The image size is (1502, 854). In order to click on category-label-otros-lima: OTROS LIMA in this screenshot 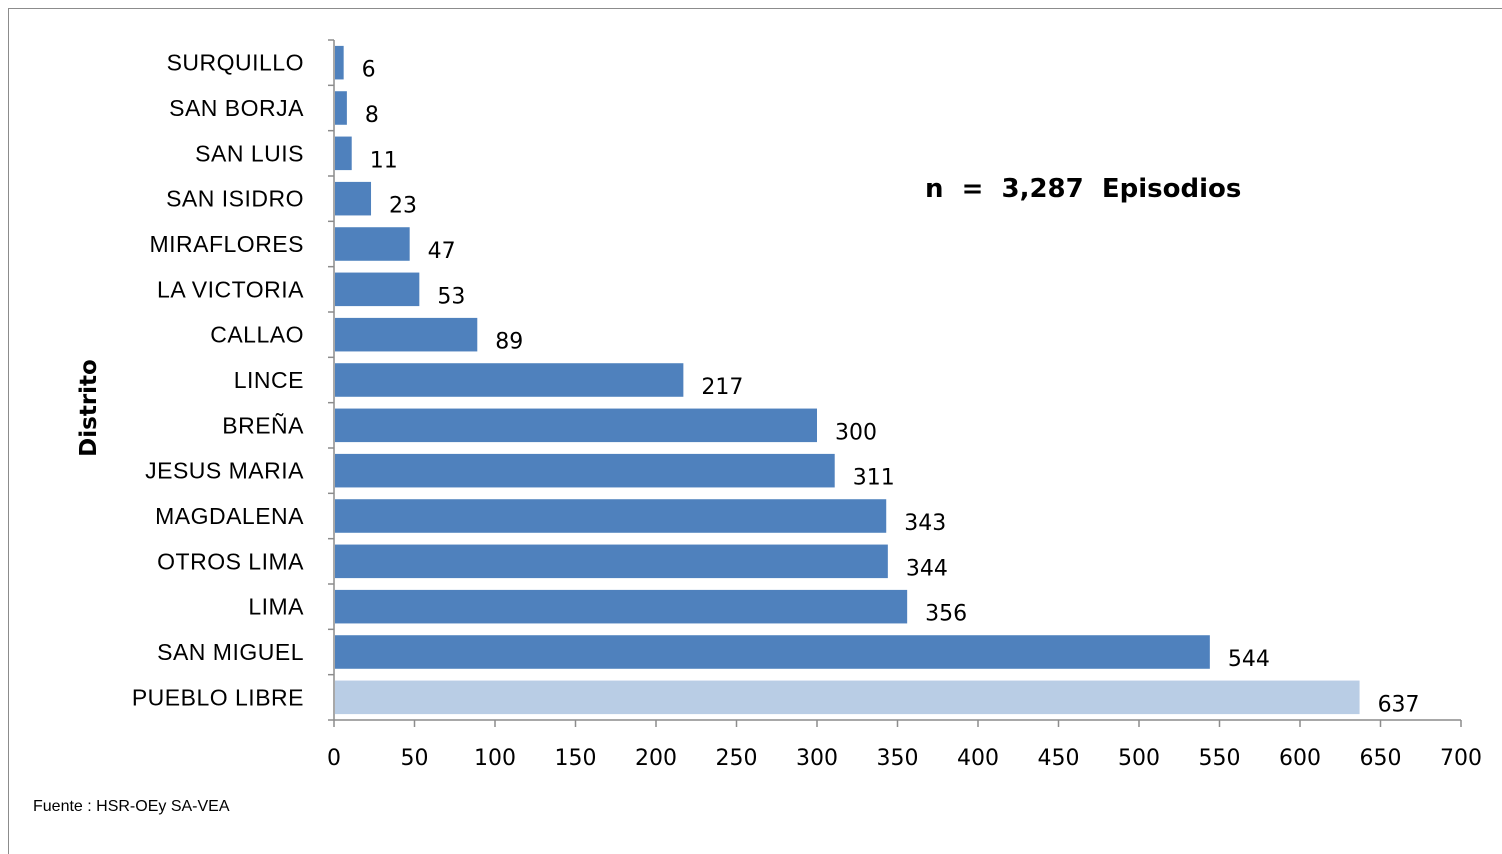, I will do `click(230, 561)`.